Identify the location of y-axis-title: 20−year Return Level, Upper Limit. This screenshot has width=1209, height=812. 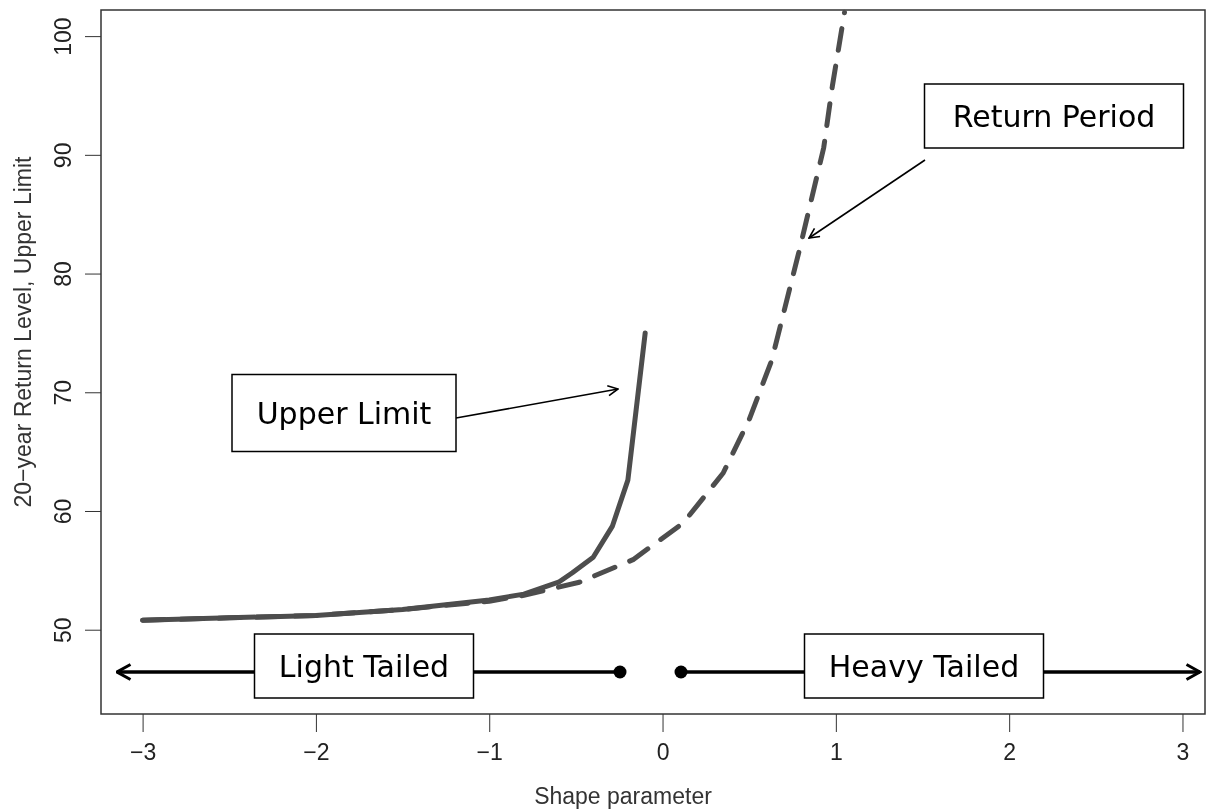
(23, 331).